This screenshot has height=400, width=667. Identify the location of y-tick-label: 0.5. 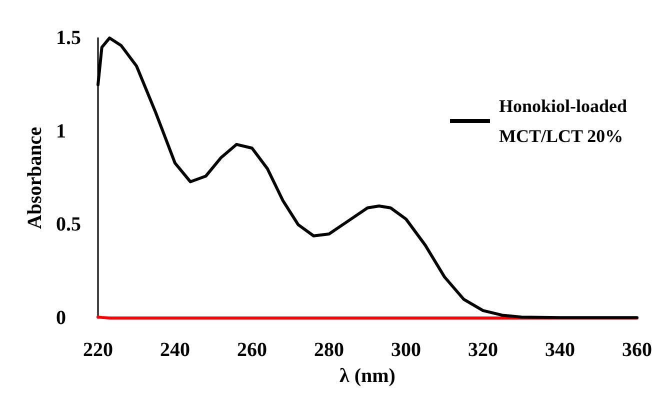
(68, 225).